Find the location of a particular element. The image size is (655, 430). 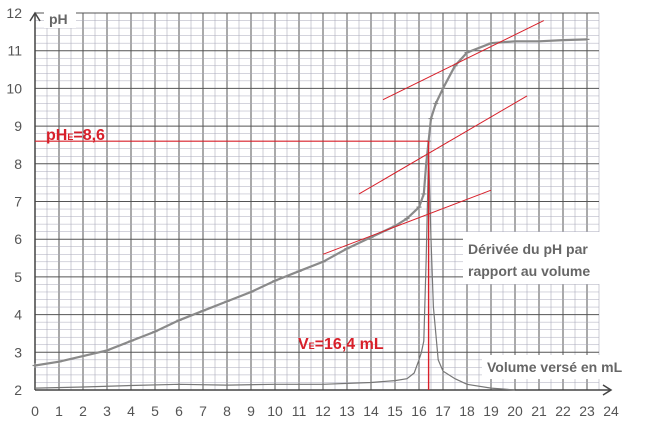

y-tick-label: 8 is located at coordinates (18, 164).